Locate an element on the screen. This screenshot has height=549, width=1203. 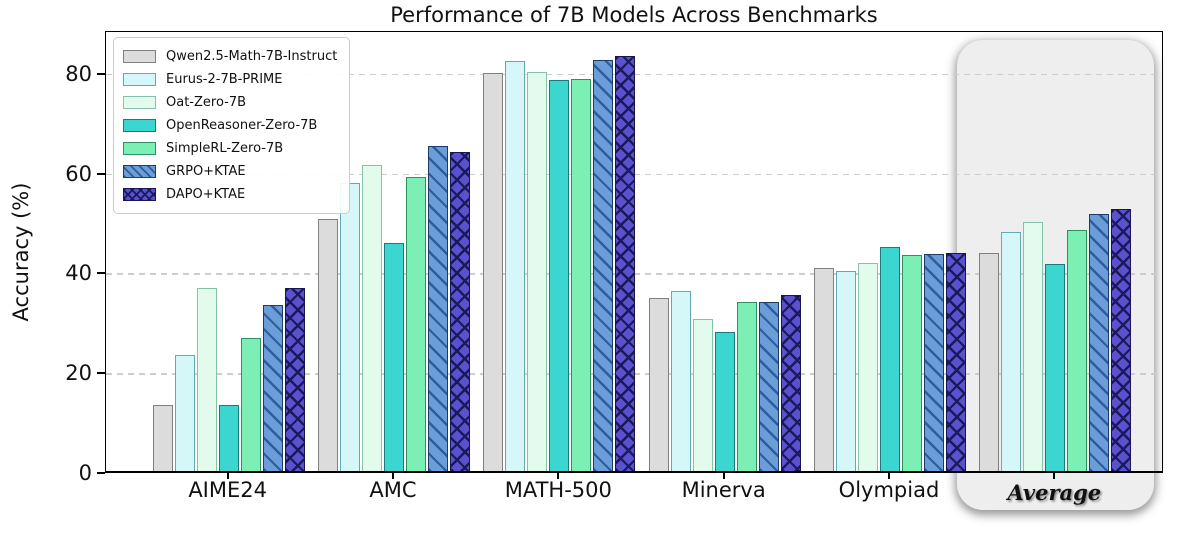
y-tick-label-20: 20 is located at coordinates (78, 373).